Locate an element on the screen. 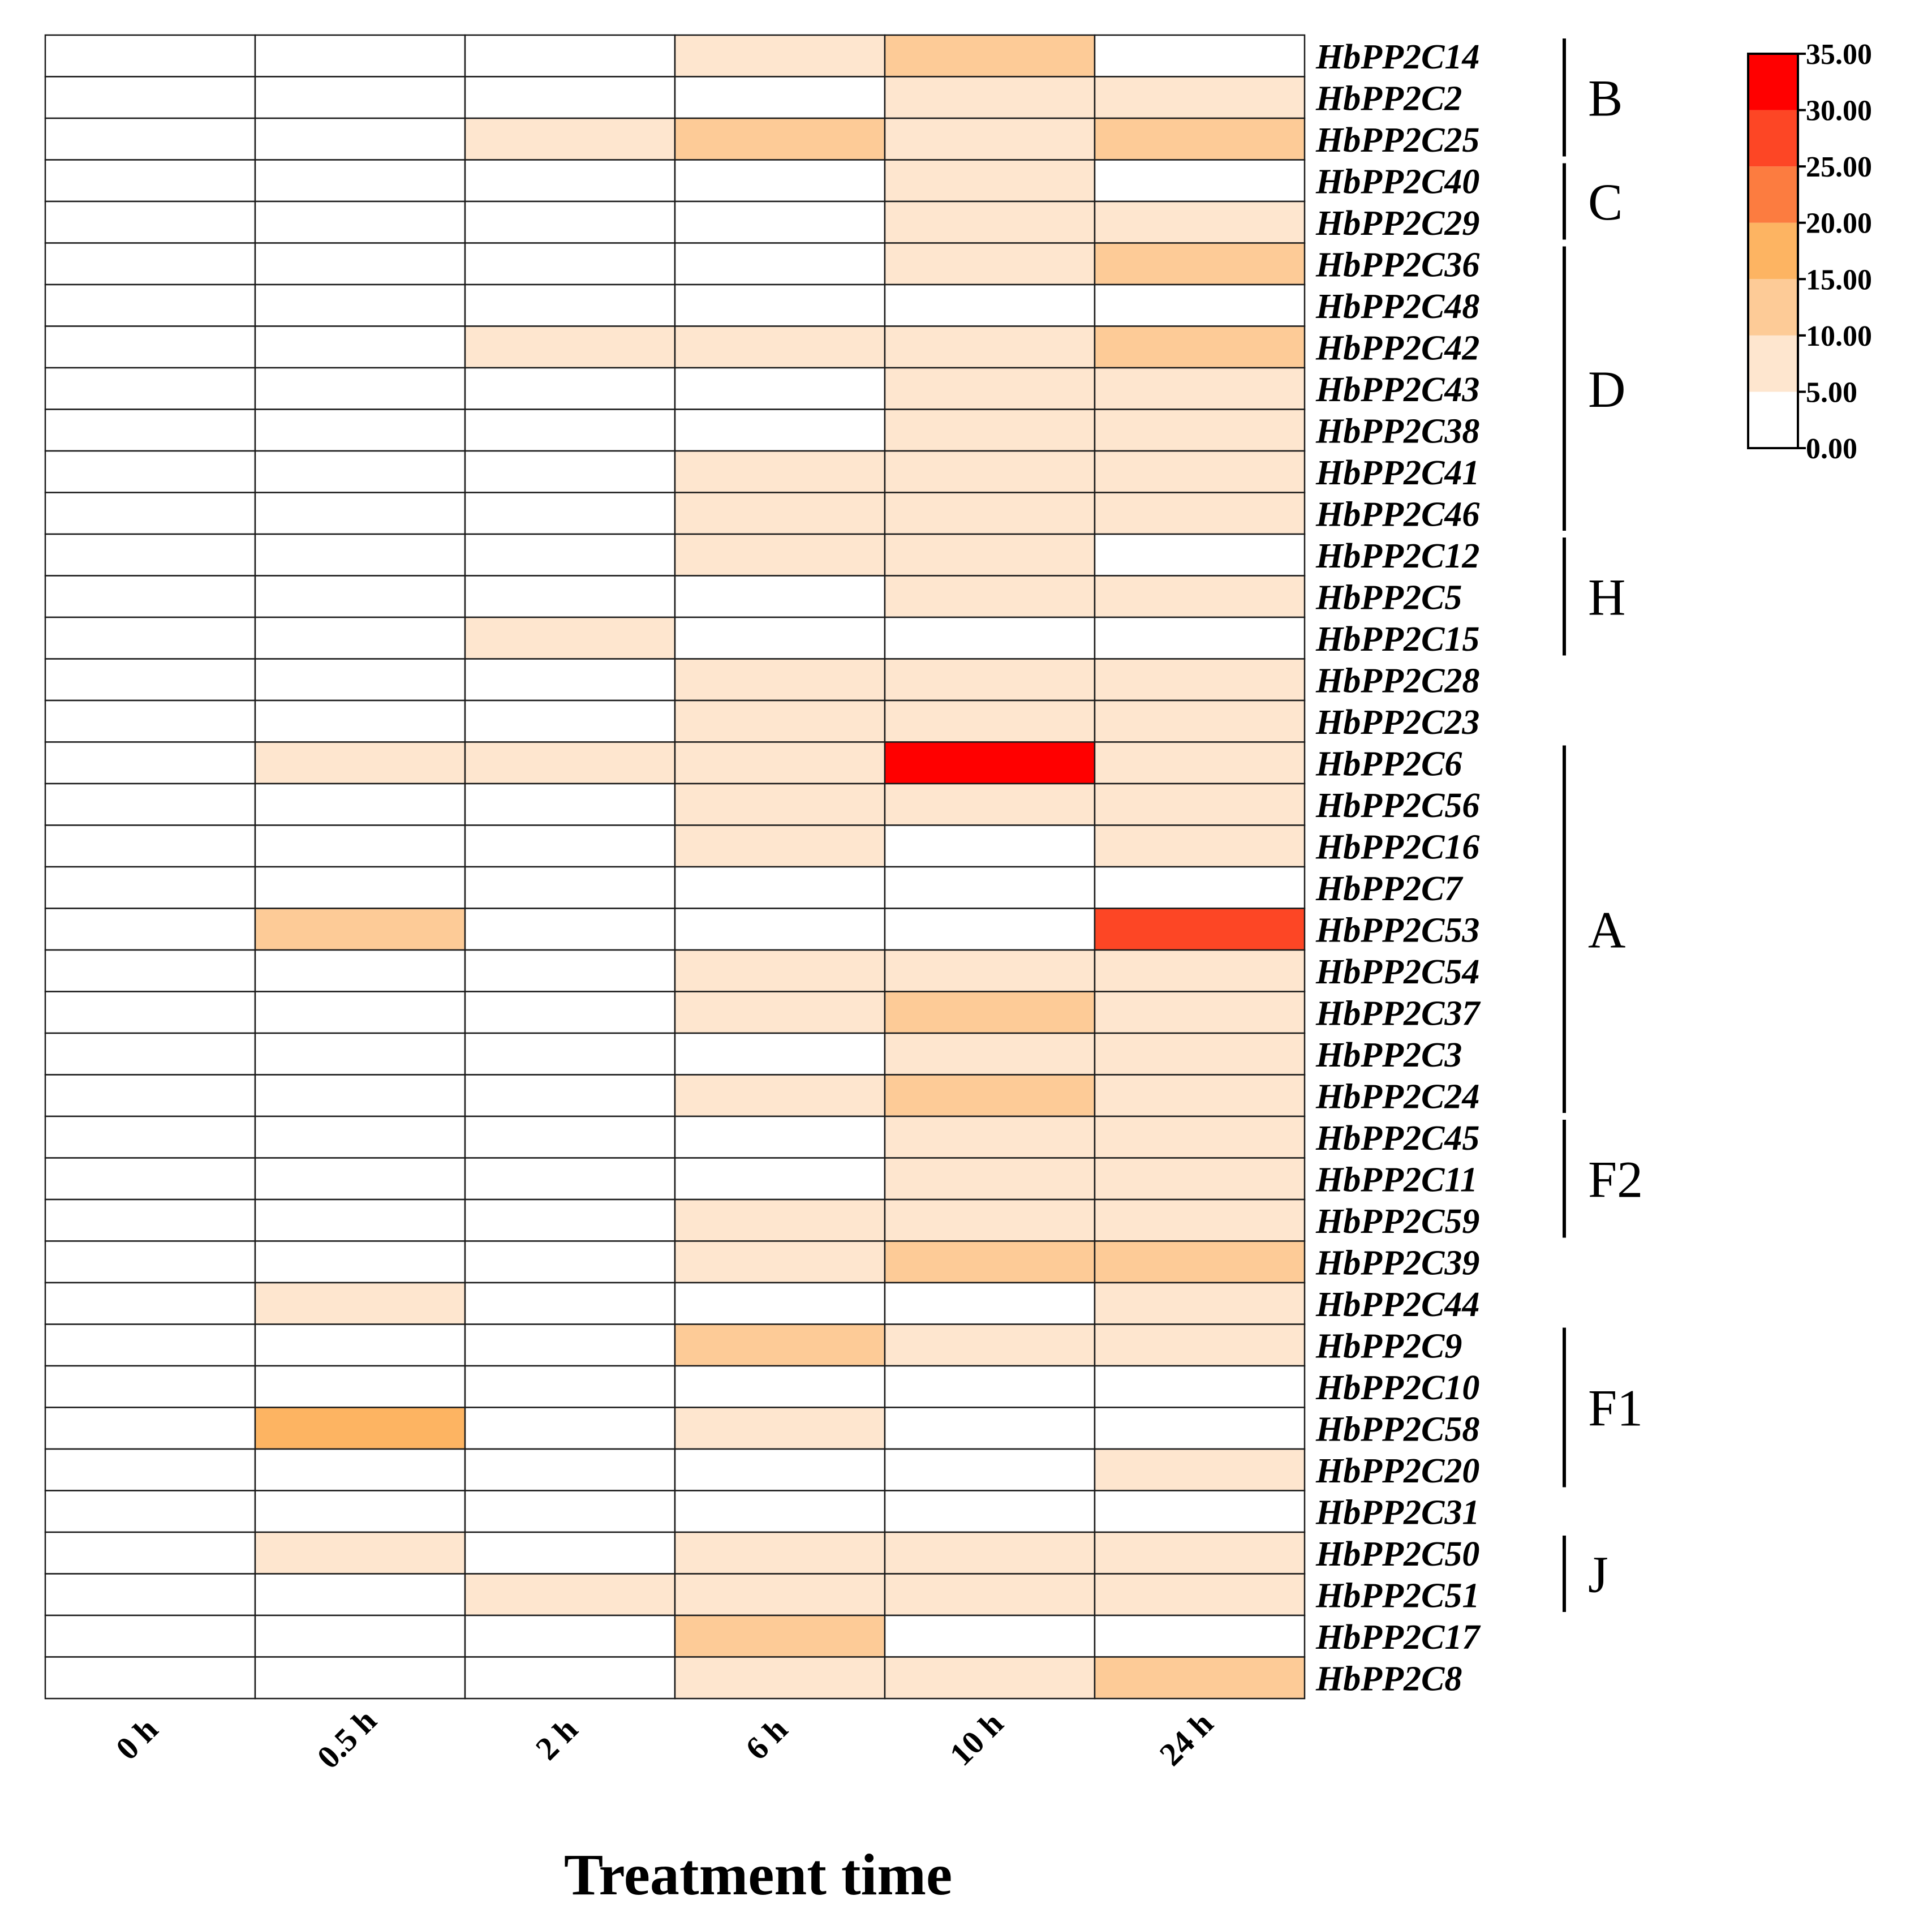 The height and width of the screenshot is (1926, 1932). row-label: HbPP2C23 is located at coordinates (1397, 722).